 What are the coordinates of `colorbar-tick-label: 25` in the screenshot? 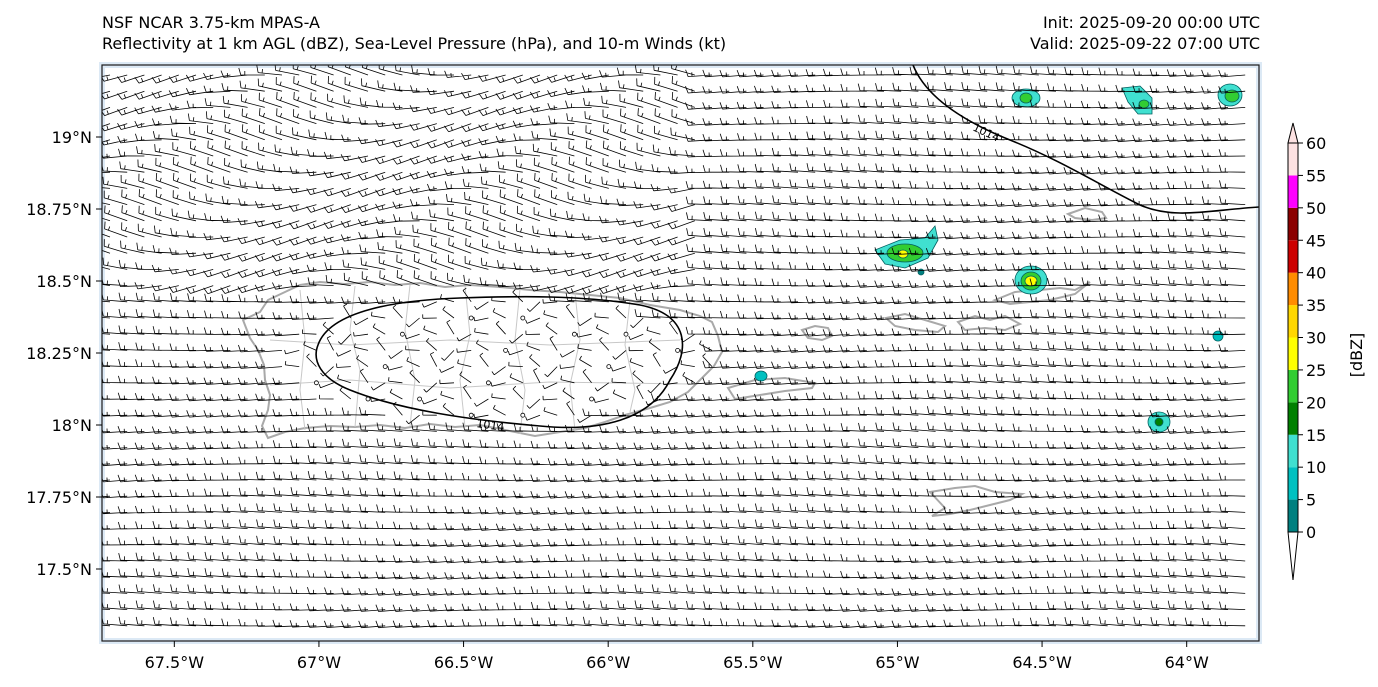 It's located at (1316, 370).